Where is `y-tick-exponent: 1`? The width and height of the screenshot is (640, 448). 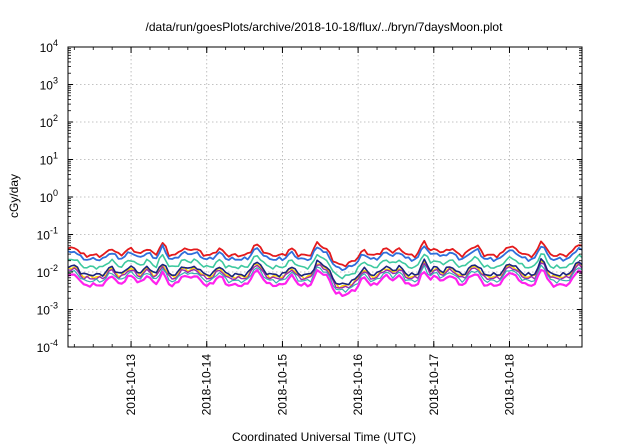 y-tick-exponent: 1 is located at coordinates (55, 156).